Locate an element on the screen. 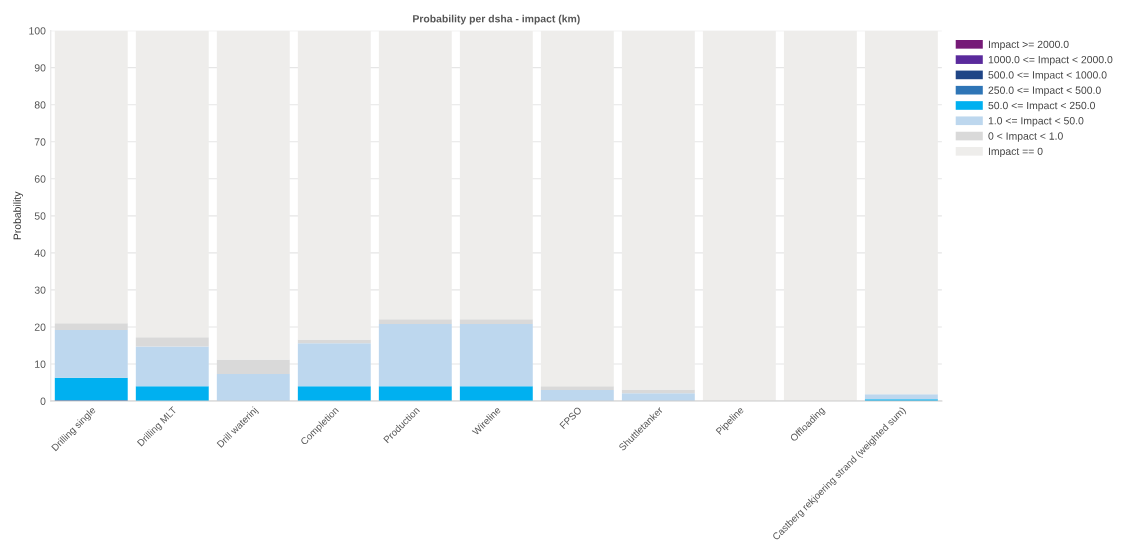 The image size is (1128, 557). y-tick-label: 20 is located at coordinates (40, 327).